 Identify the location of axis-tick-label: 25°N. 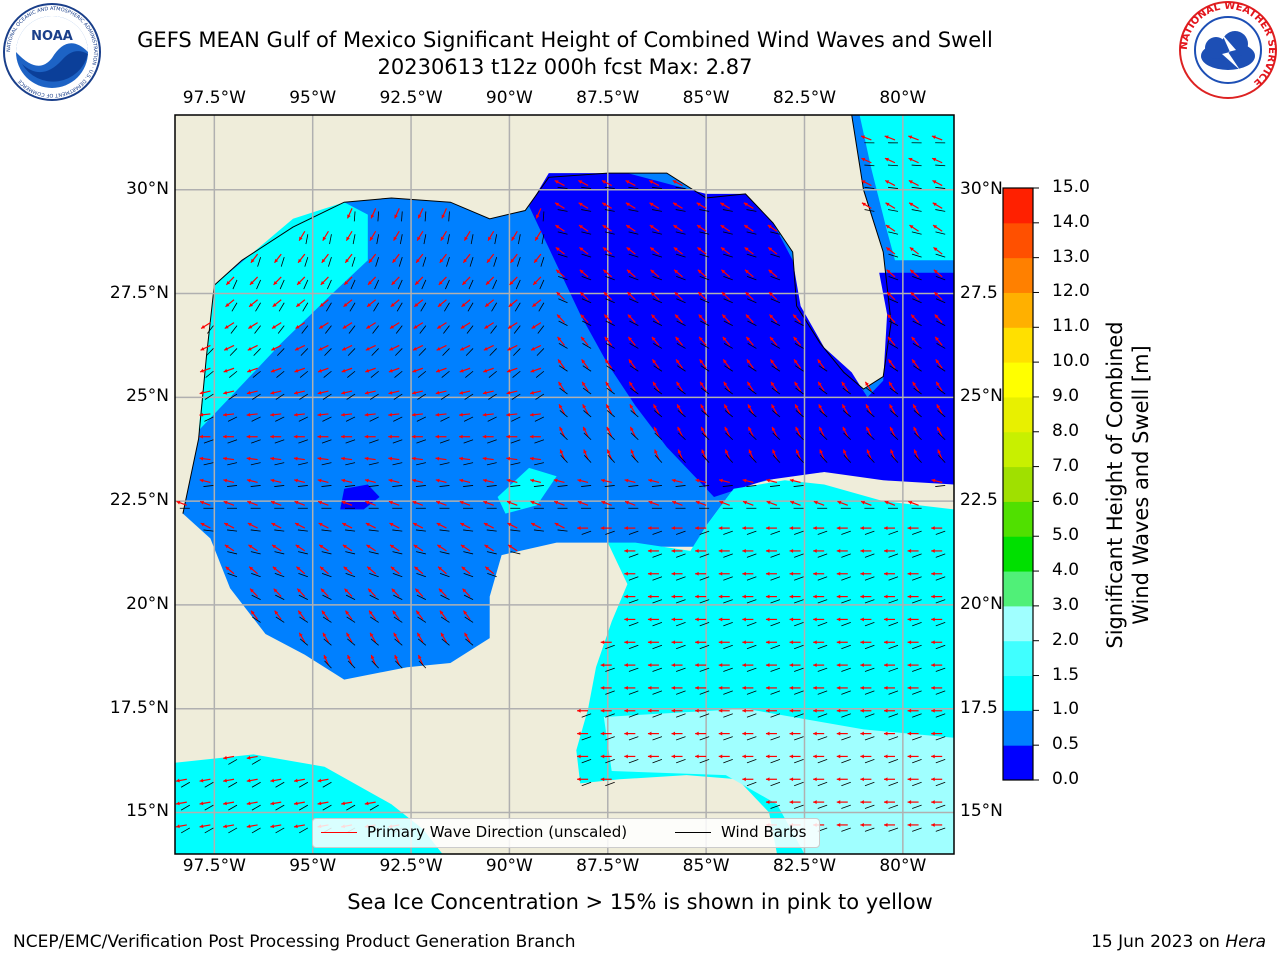
(147, 396).